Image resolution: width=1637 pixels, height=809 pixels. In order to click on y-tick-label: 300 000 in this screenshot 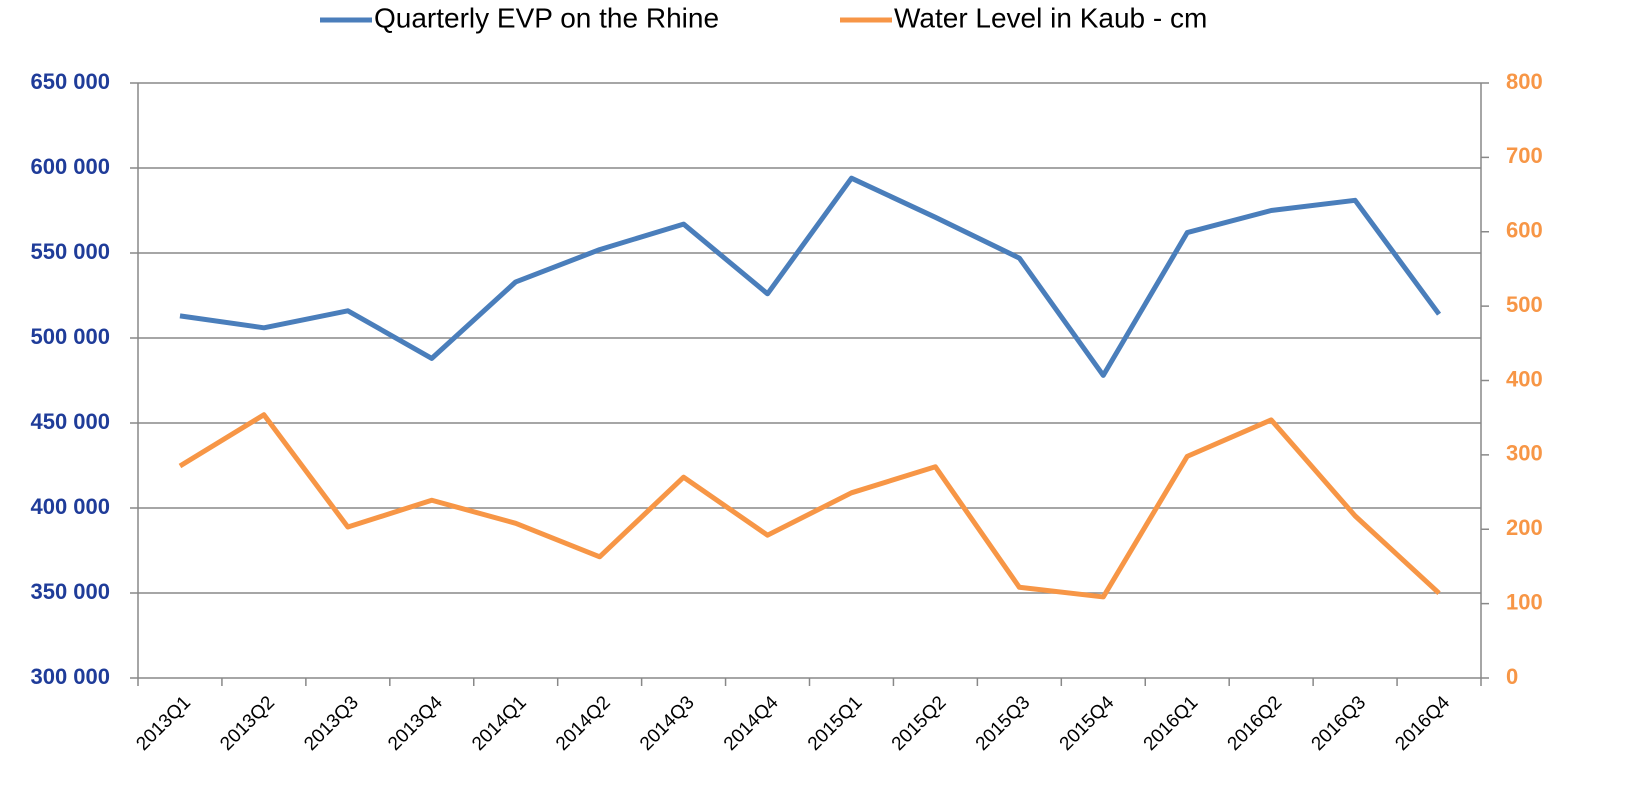, I will do `click(70, 676)`.